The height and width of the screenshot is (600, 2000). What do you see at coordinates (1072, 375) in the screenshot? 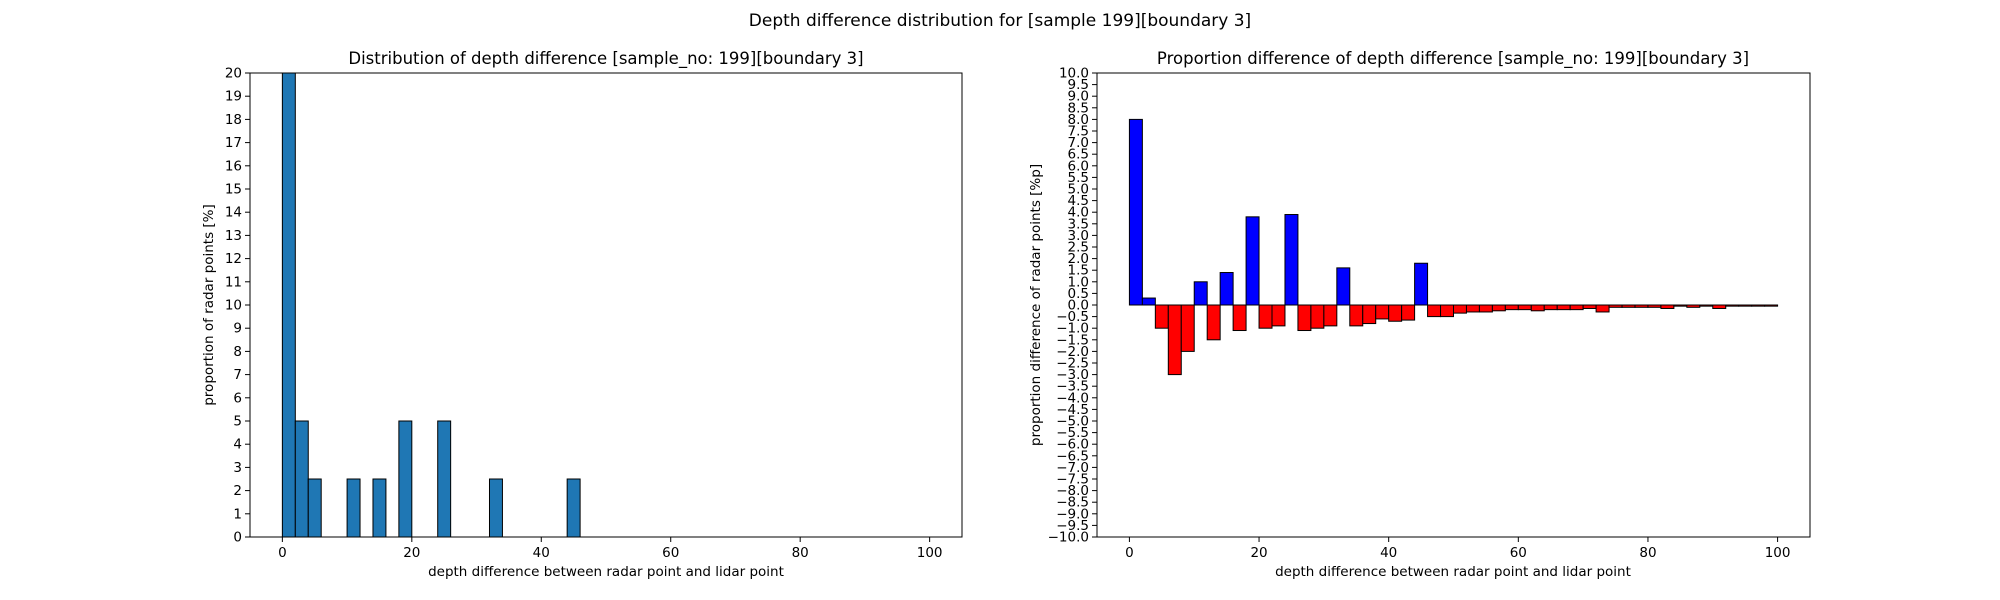
I see `right-y-tick-label: −3.0` at bounding box center [1072, 375].